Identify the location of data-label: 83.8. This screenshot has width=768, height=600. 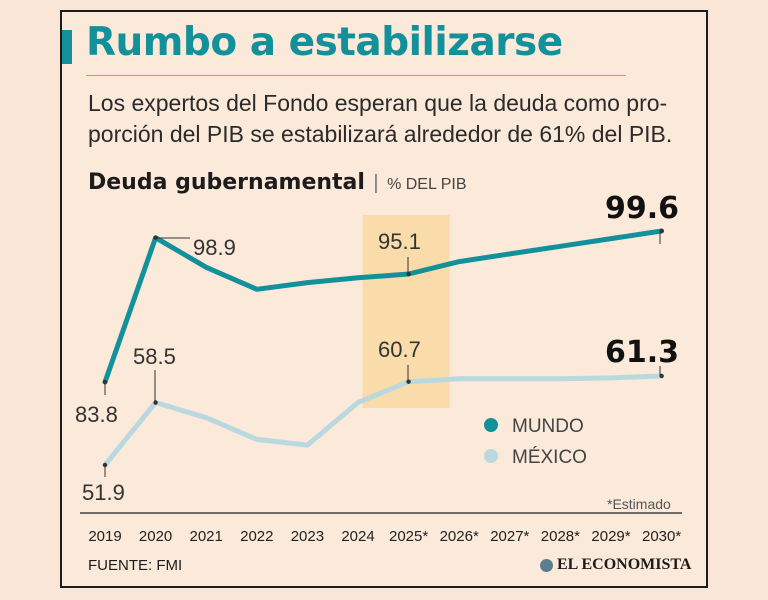
(96, 414).